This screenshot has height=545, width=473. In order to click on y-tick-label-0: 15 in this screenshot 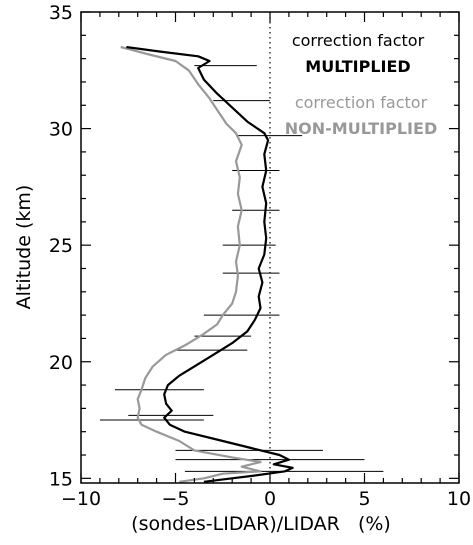, I will do `click(61, 479)`.